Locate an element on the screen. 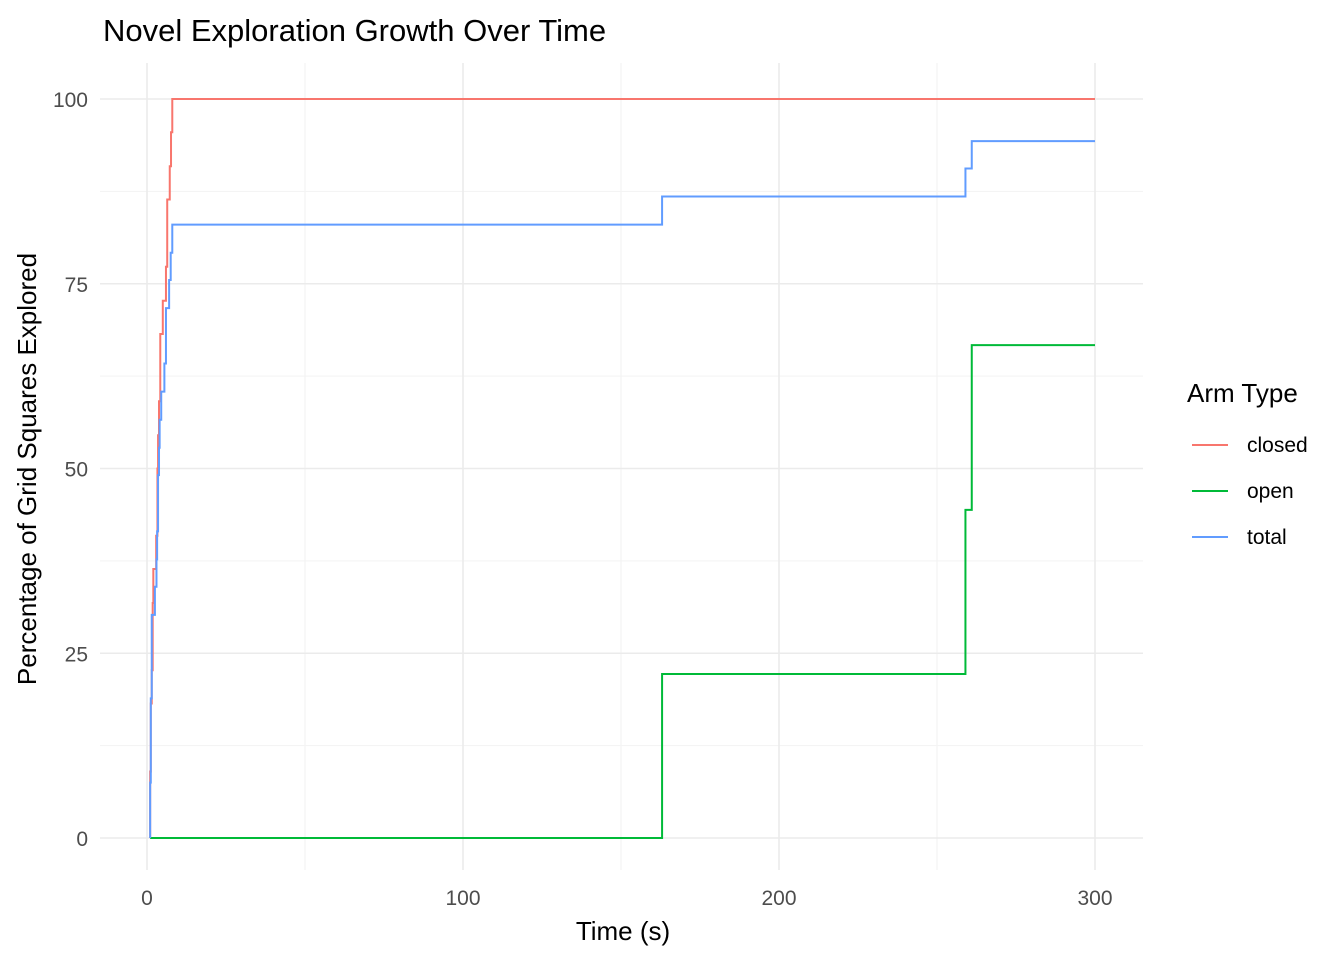  legend: Arm Type closed open total is located at coordinates (1247, 463).